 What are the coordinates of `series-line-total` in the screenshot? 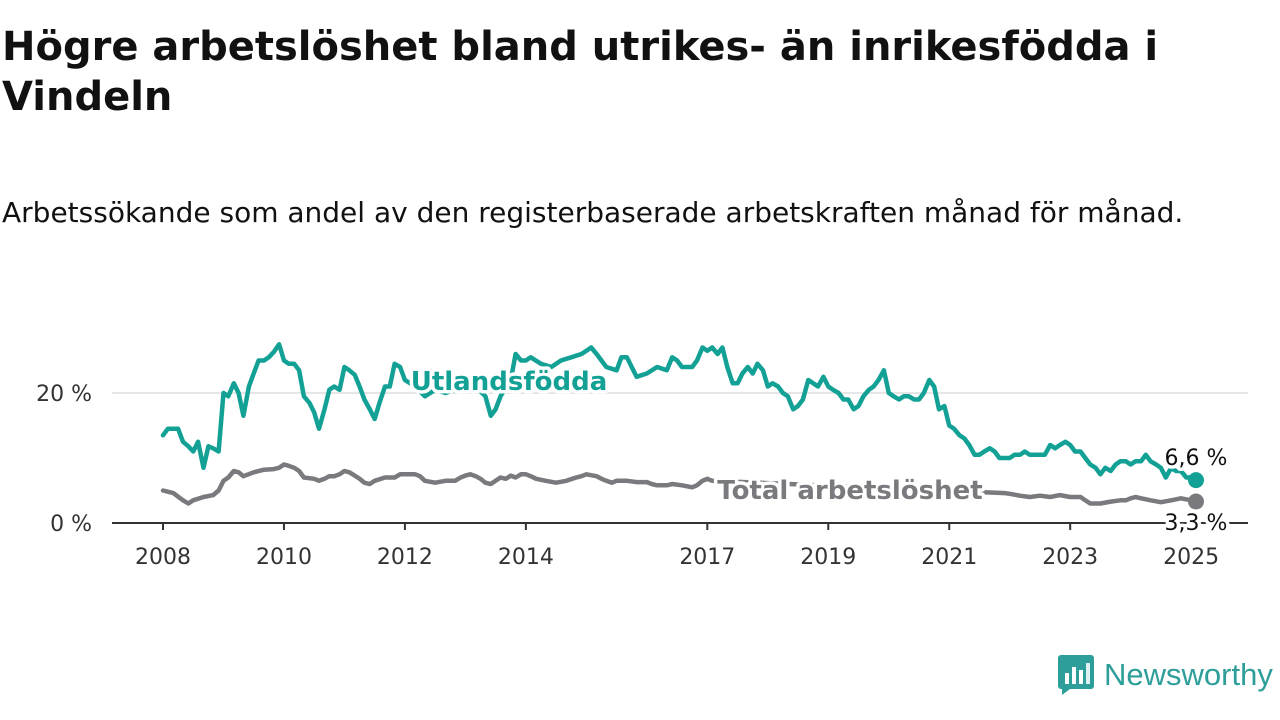 It's located at (679, 484).